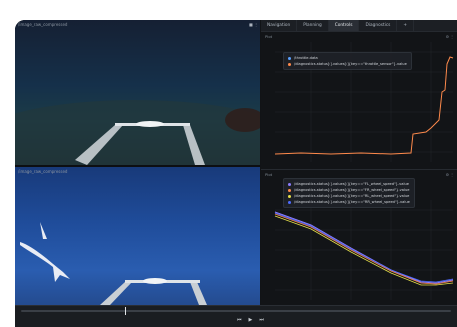 The width and height of the screenshot is (457, 327). I want to click on tab-controls: Controls, so click(344, 25).